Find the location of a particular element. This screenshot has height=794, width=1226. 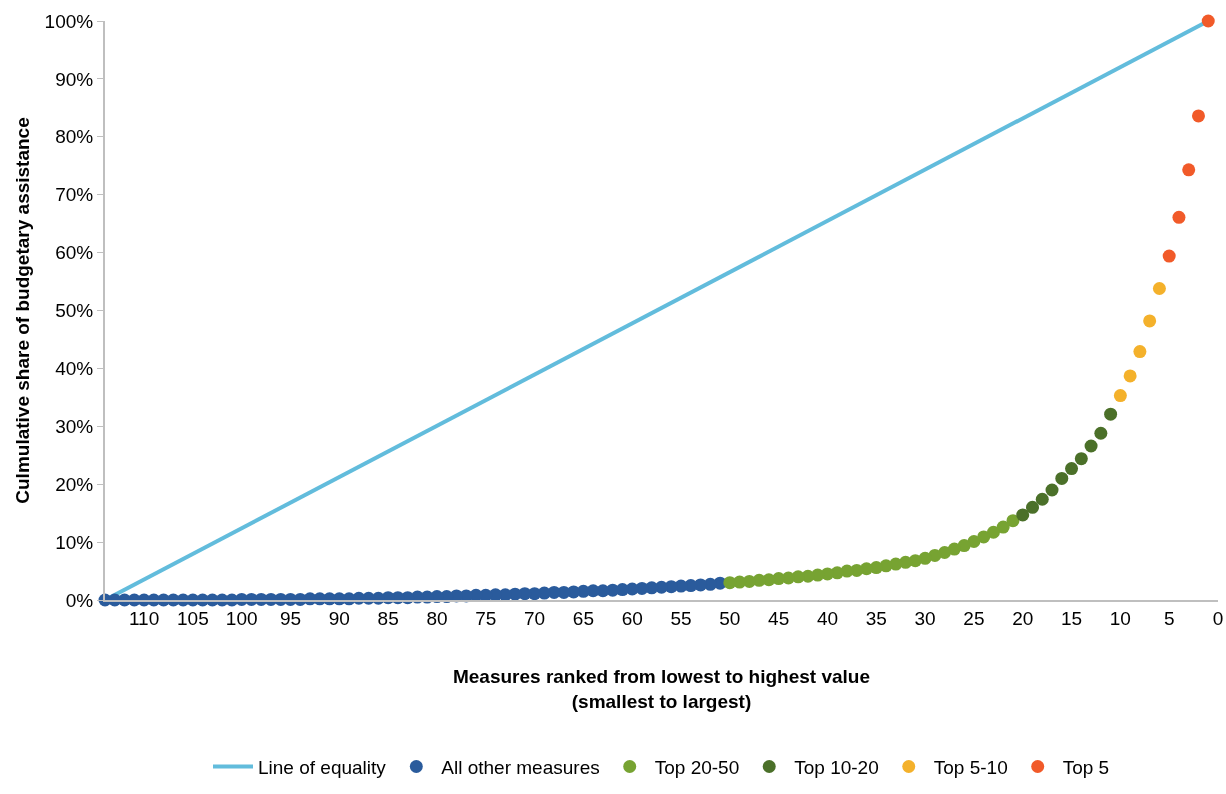

y-tick-label: 30% is located at coordinates (74, 426).